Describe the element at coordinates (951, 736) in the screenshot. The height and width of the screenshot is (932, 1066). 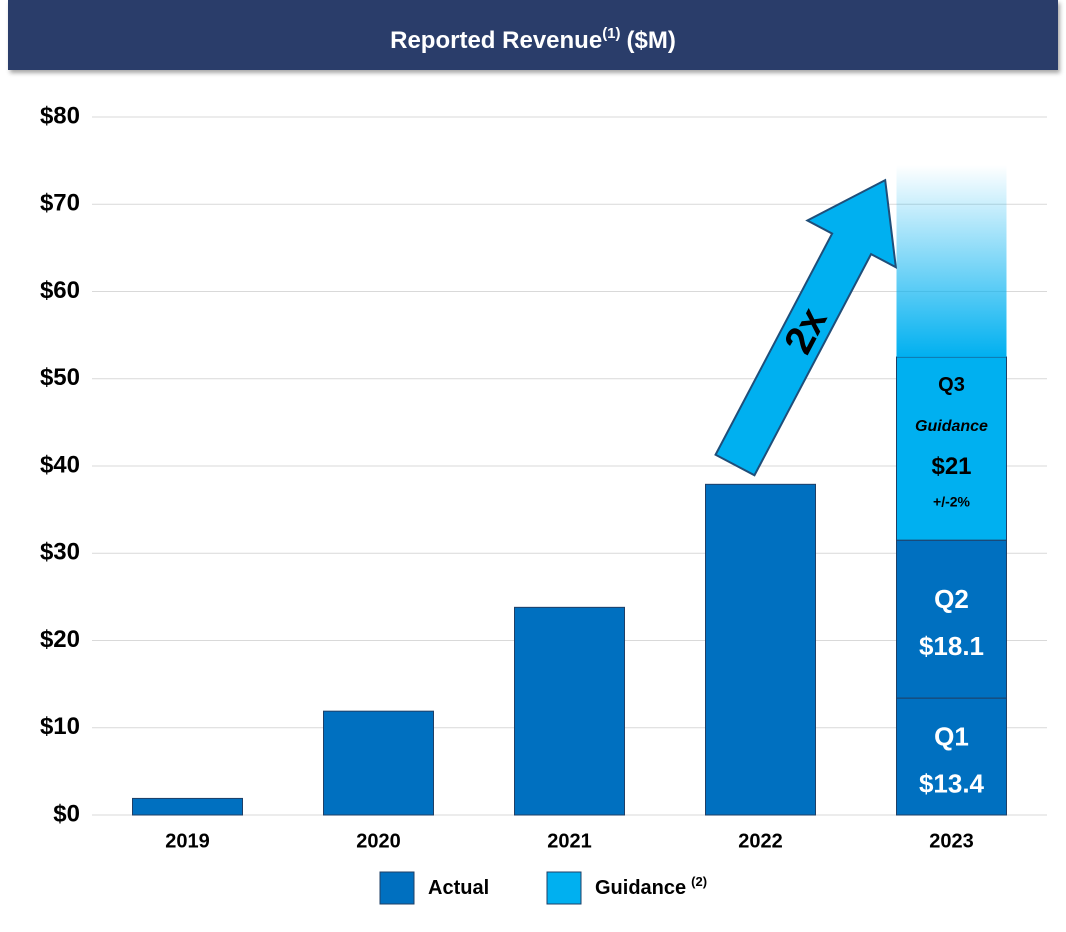
I see `segment-label: Q1` at that location.